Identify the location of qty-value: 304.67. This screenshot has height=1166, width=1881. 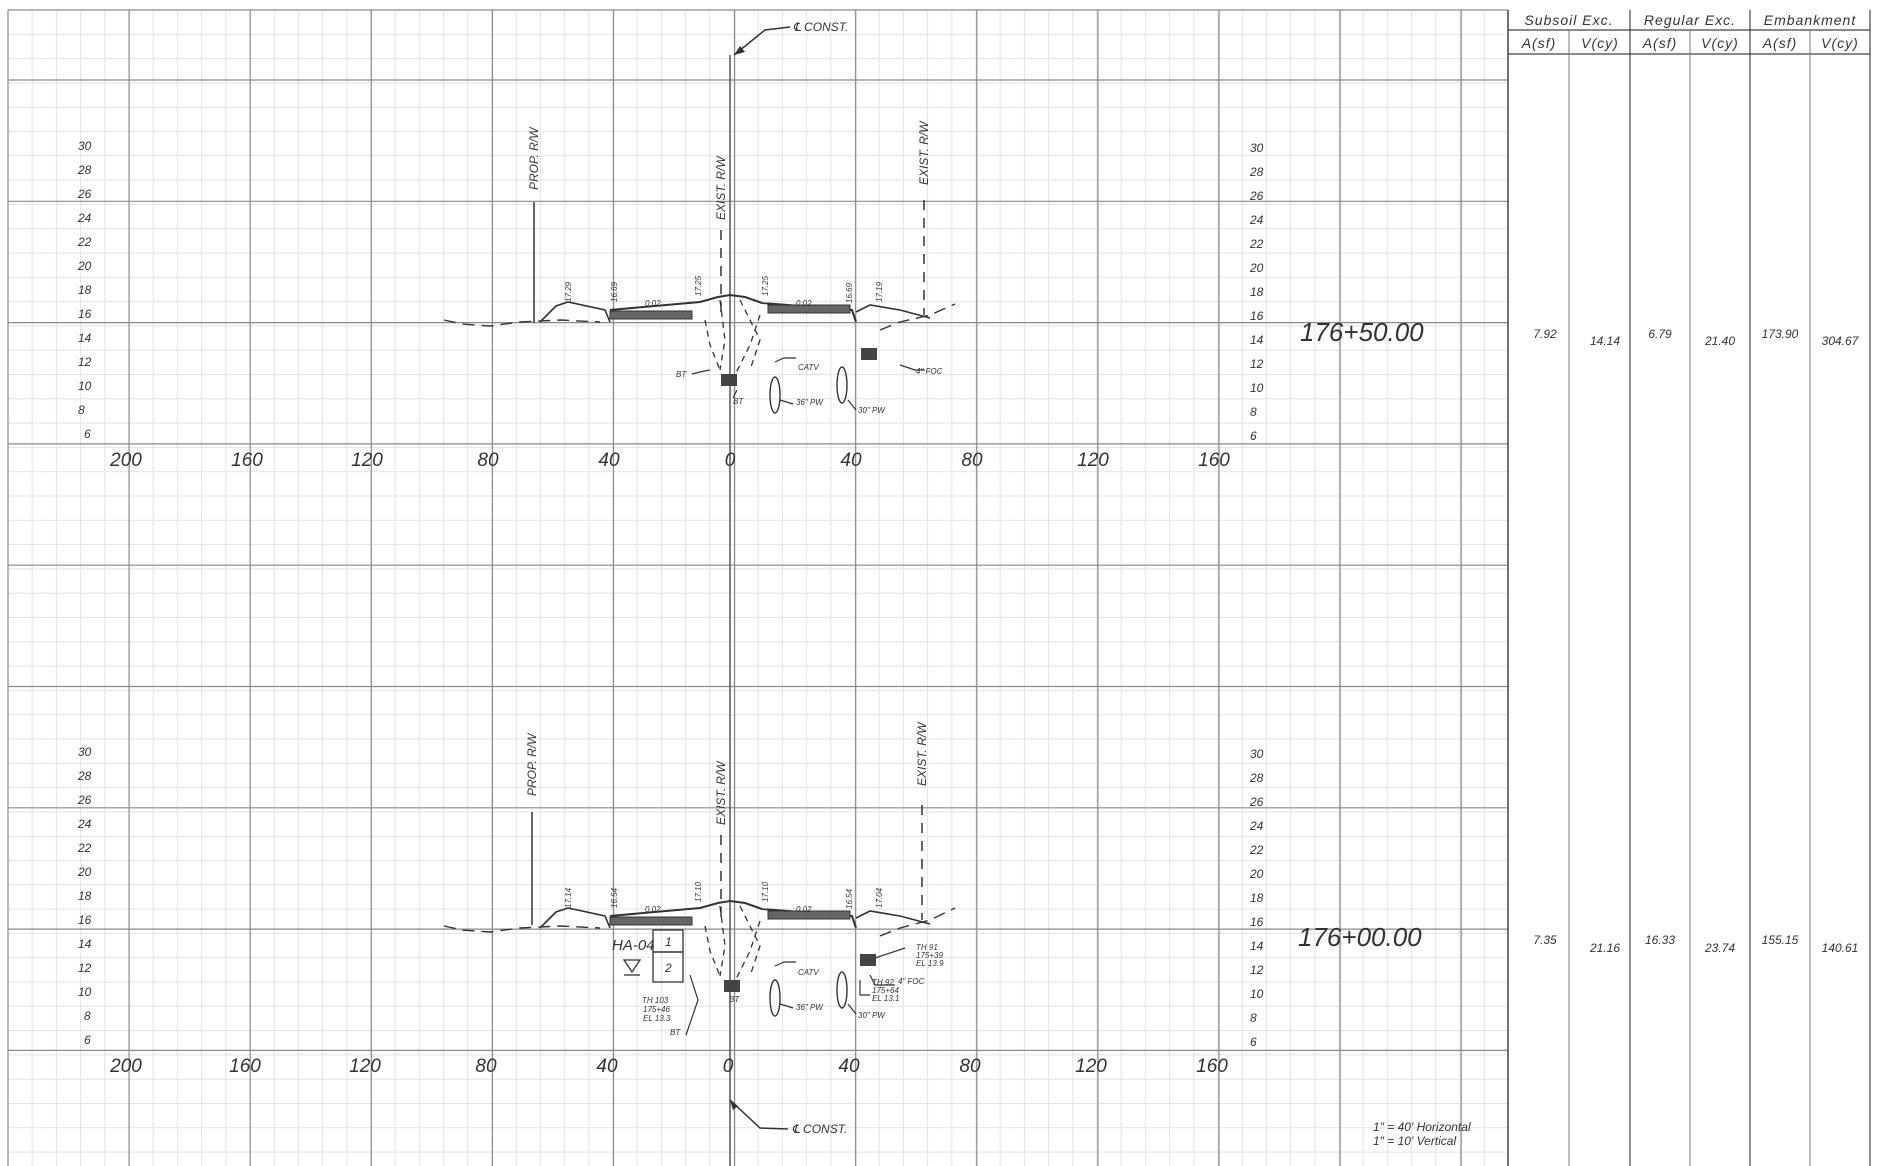
(1841, 341).